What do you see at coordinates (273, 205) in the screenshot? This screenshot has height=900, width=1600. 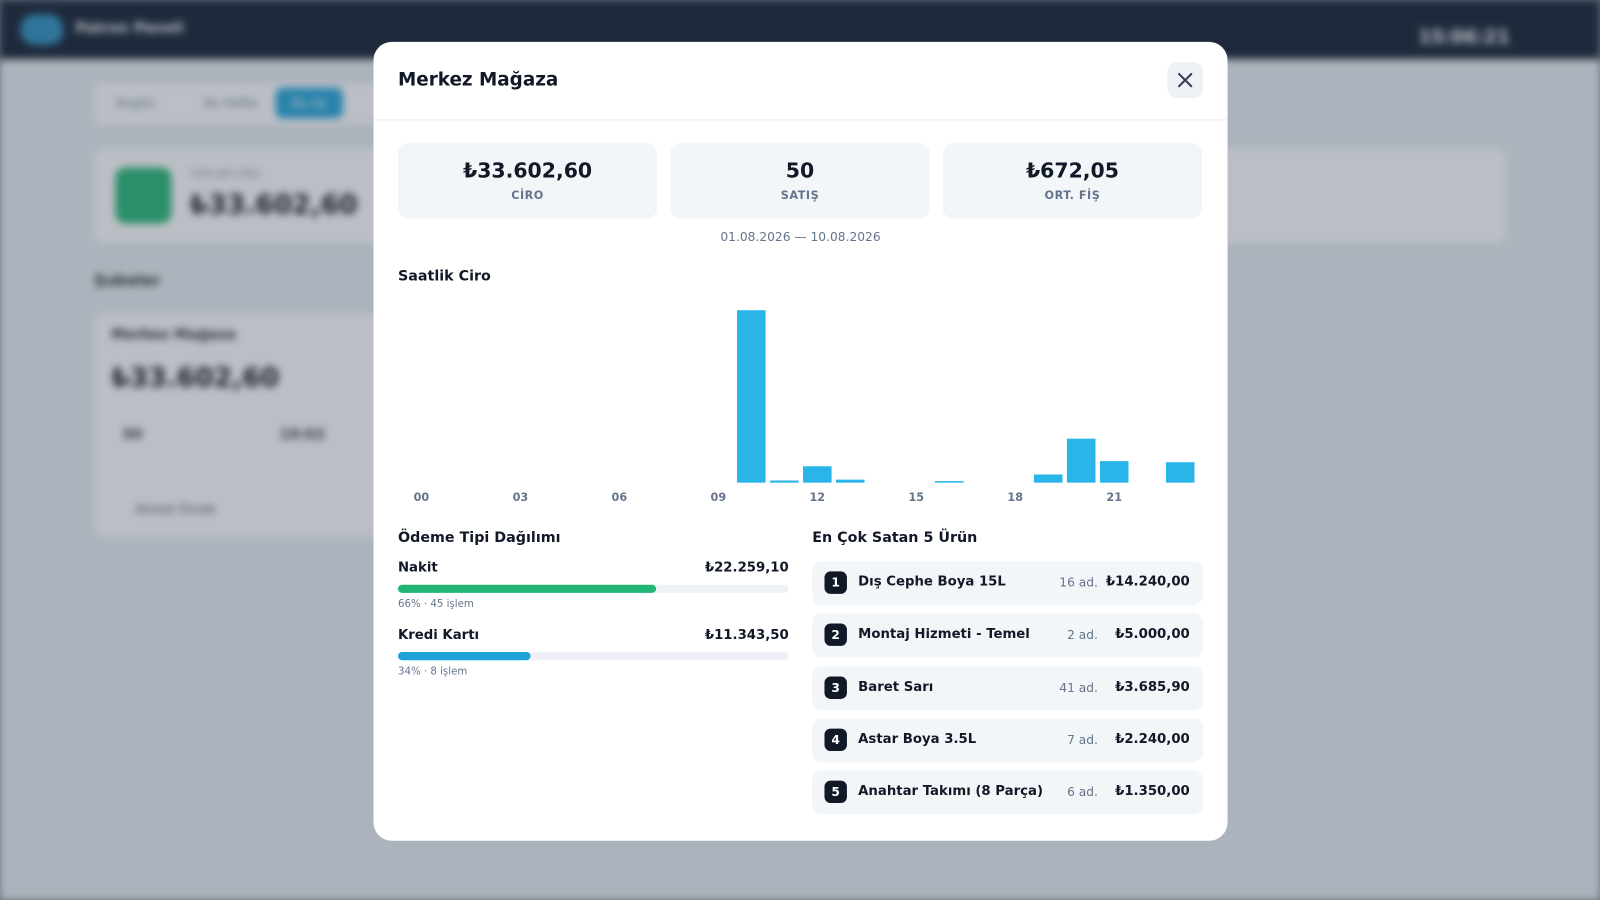 I see `total-value: ₺33.602,60` at bounding box center [273, 205].